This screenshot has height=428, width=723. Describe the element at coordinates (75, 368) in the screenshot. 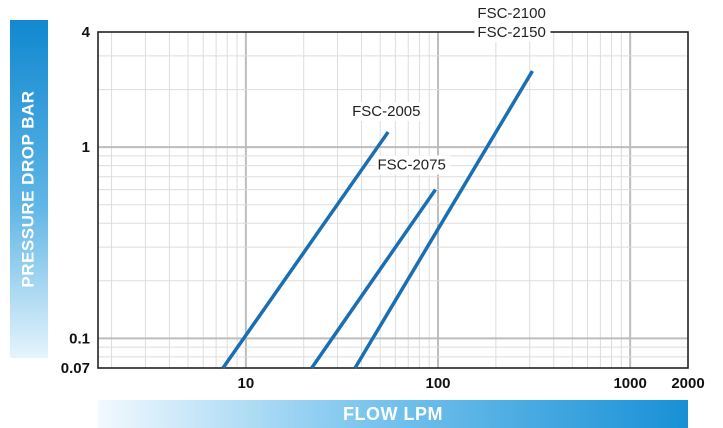

I see `y-tick-label: 0.07` at that location.